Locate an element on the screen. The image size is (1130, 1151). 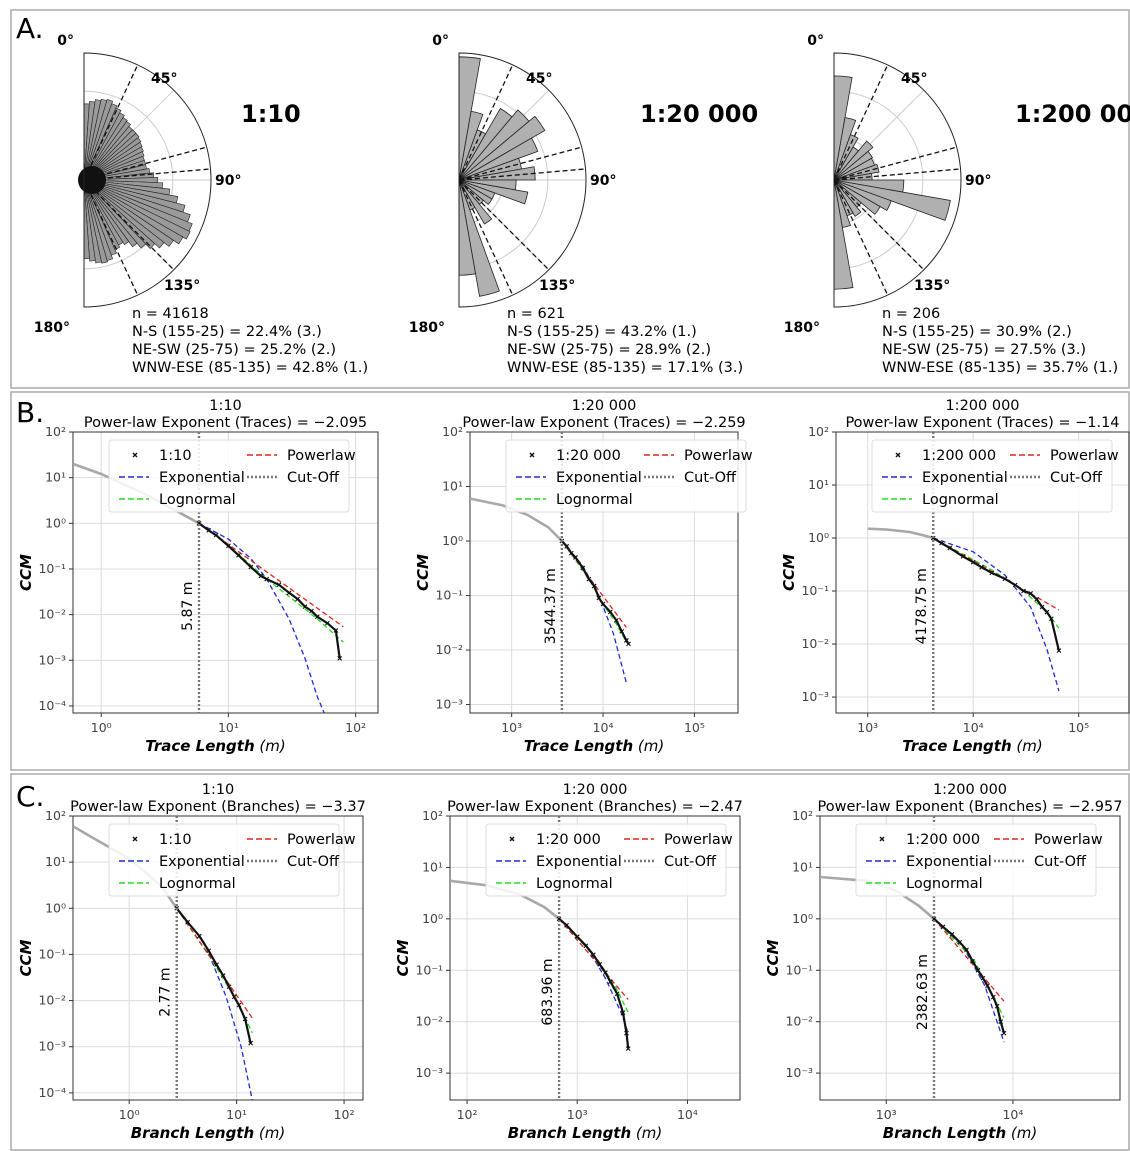
plot-title: 1:200 000 is located at coordinates (982, 406).